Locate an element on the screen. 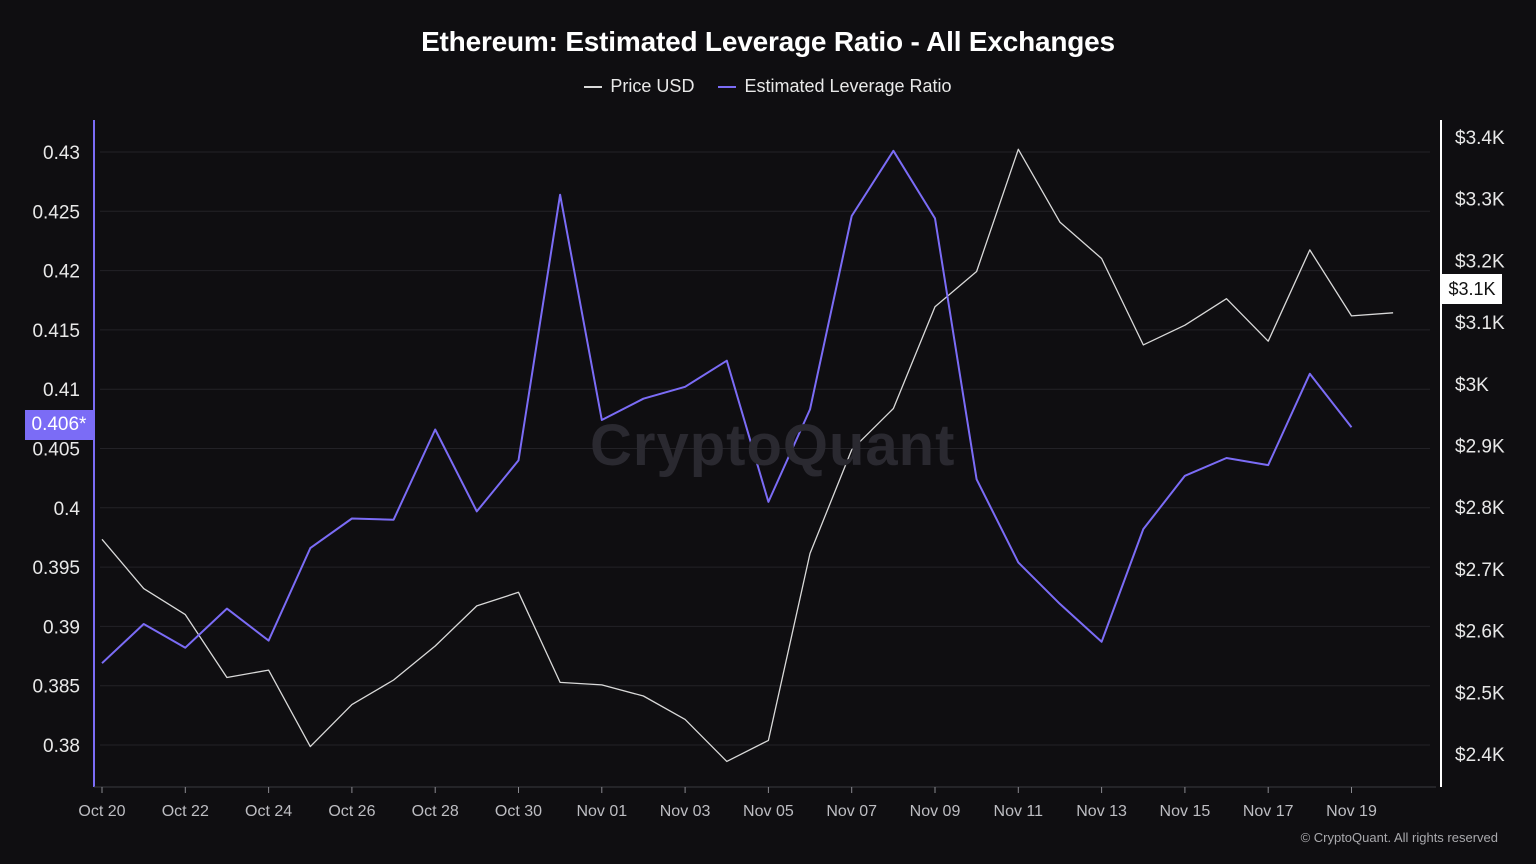  x-tick-label: Nov 11 is located at coordinates (1019, 811).